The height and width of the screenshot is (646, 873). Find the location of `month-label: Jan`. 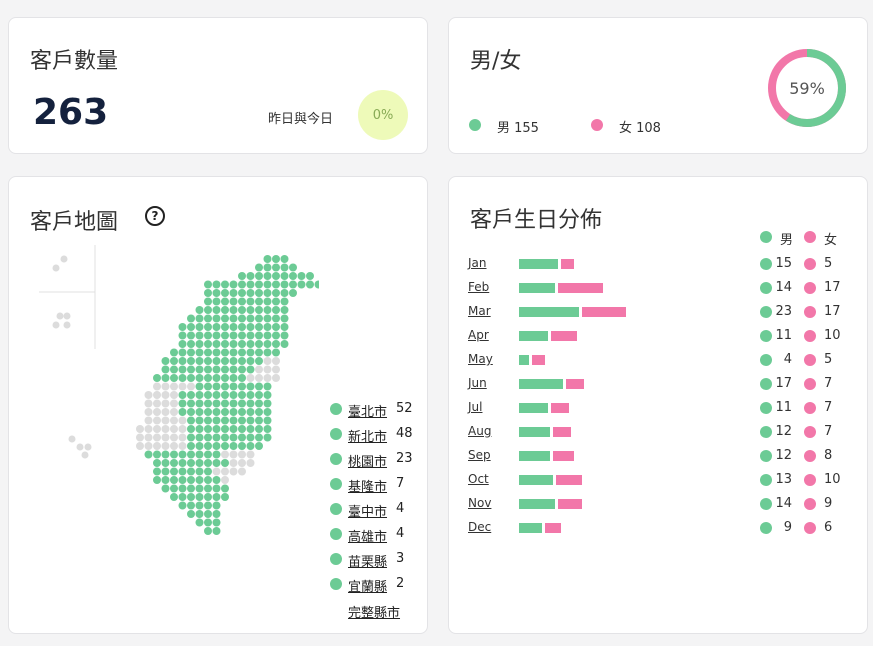

month-label: Jan is located at coordinates (477, 263).